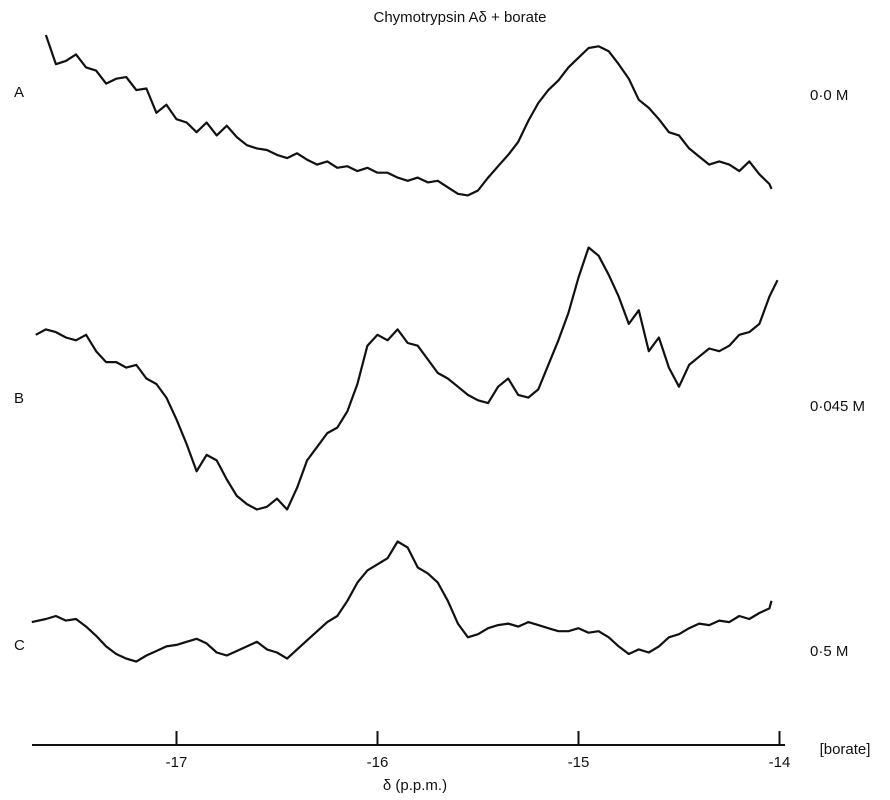 This screenshot has height=800, width=890. Describe the element at coordinates (845, 749) in the screenshot. I see `concentration-header: [borate]` at that location.